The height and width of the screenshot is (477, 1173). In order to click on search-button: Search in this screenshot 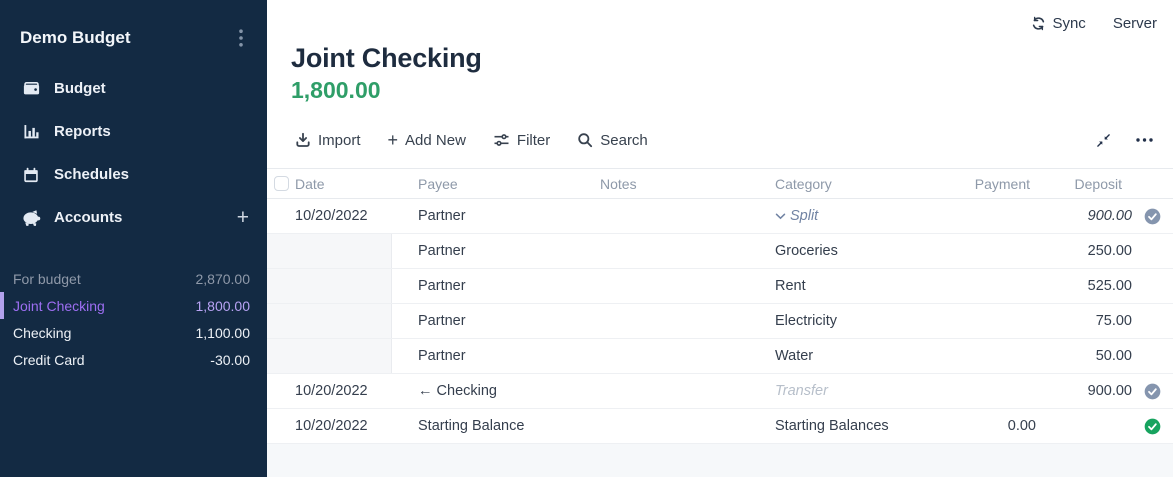, I will do `click(612, 140)`.